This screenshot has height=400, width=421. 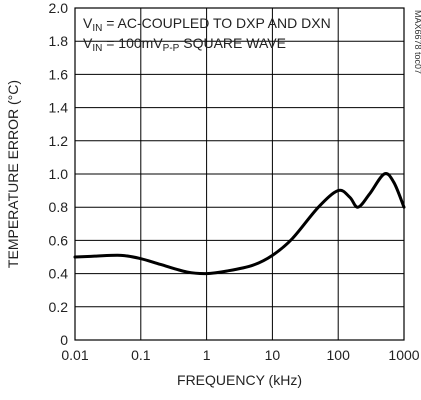 What do you see at coordinates (232, 43) in the screenshot?
I see `annotation-2-rest2: SQUARE WAVE` at bounding box center [232, 43].